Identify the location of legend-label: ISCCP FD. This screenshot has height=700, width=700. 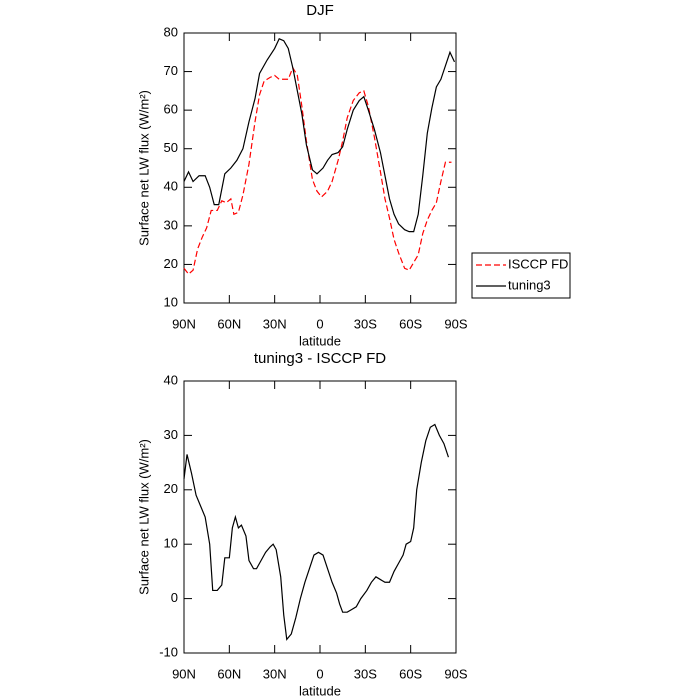
(538, 263).